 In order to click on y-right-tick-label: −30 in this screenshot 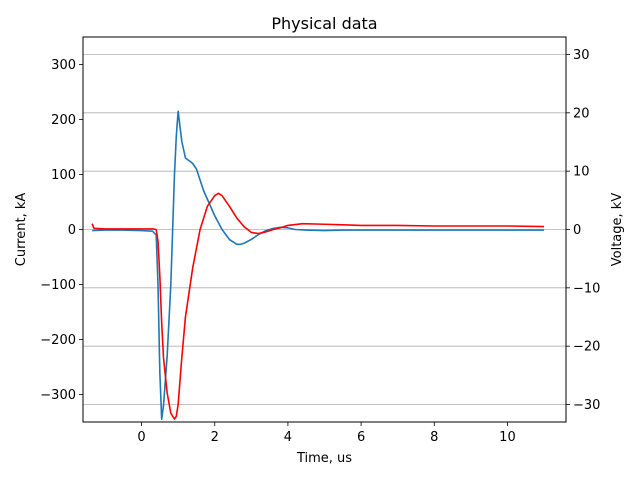, I will do `click(586, 405)`.